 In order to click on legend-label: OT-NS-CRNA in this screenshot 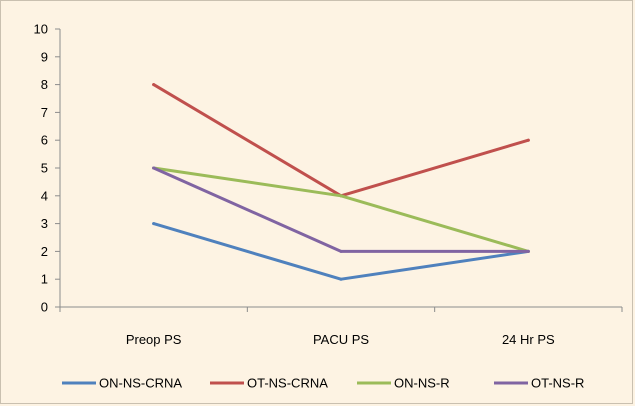, I will do `click(287, 383)`.